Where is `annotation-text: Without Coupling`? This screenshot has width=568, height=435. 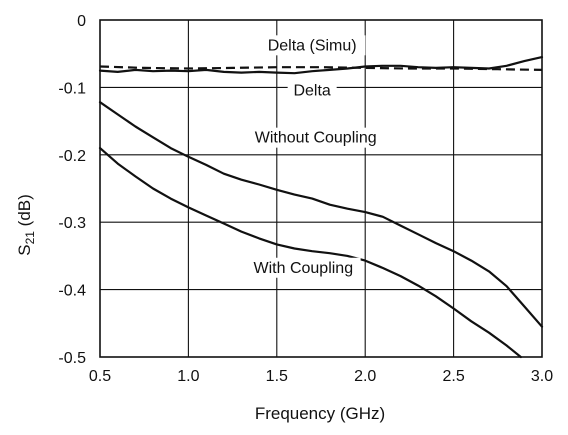 annotation-text: Without Coupling is located at coordinates (316, 138).